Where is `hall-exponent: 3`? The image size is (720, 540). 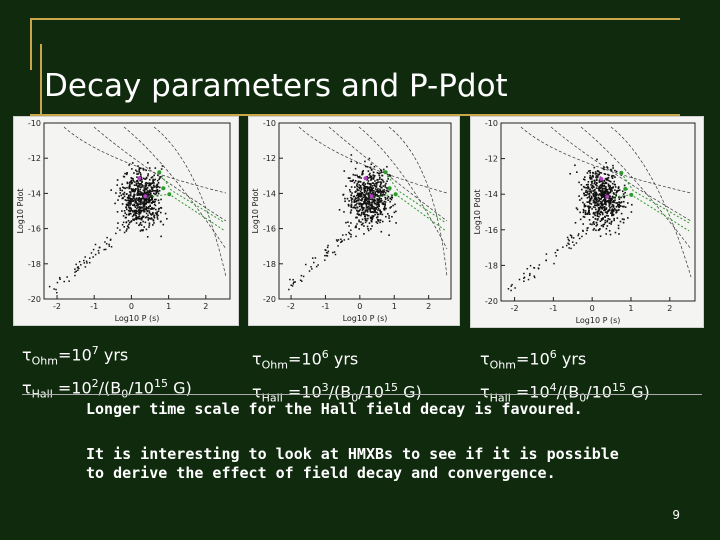 hall-exponent: 3 is located at coordinates (325, 387).